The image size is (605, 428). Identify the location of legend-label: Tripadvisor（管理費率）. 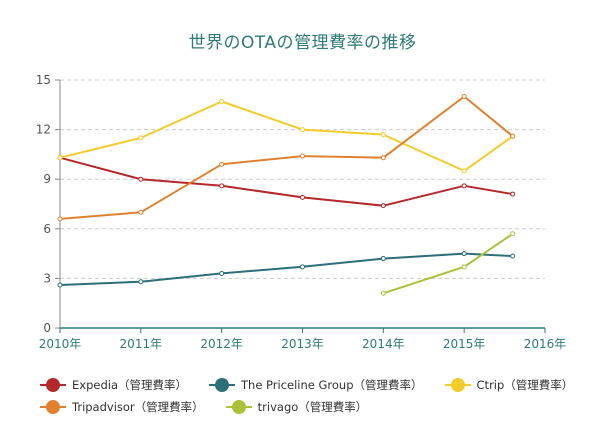
(138, 407).